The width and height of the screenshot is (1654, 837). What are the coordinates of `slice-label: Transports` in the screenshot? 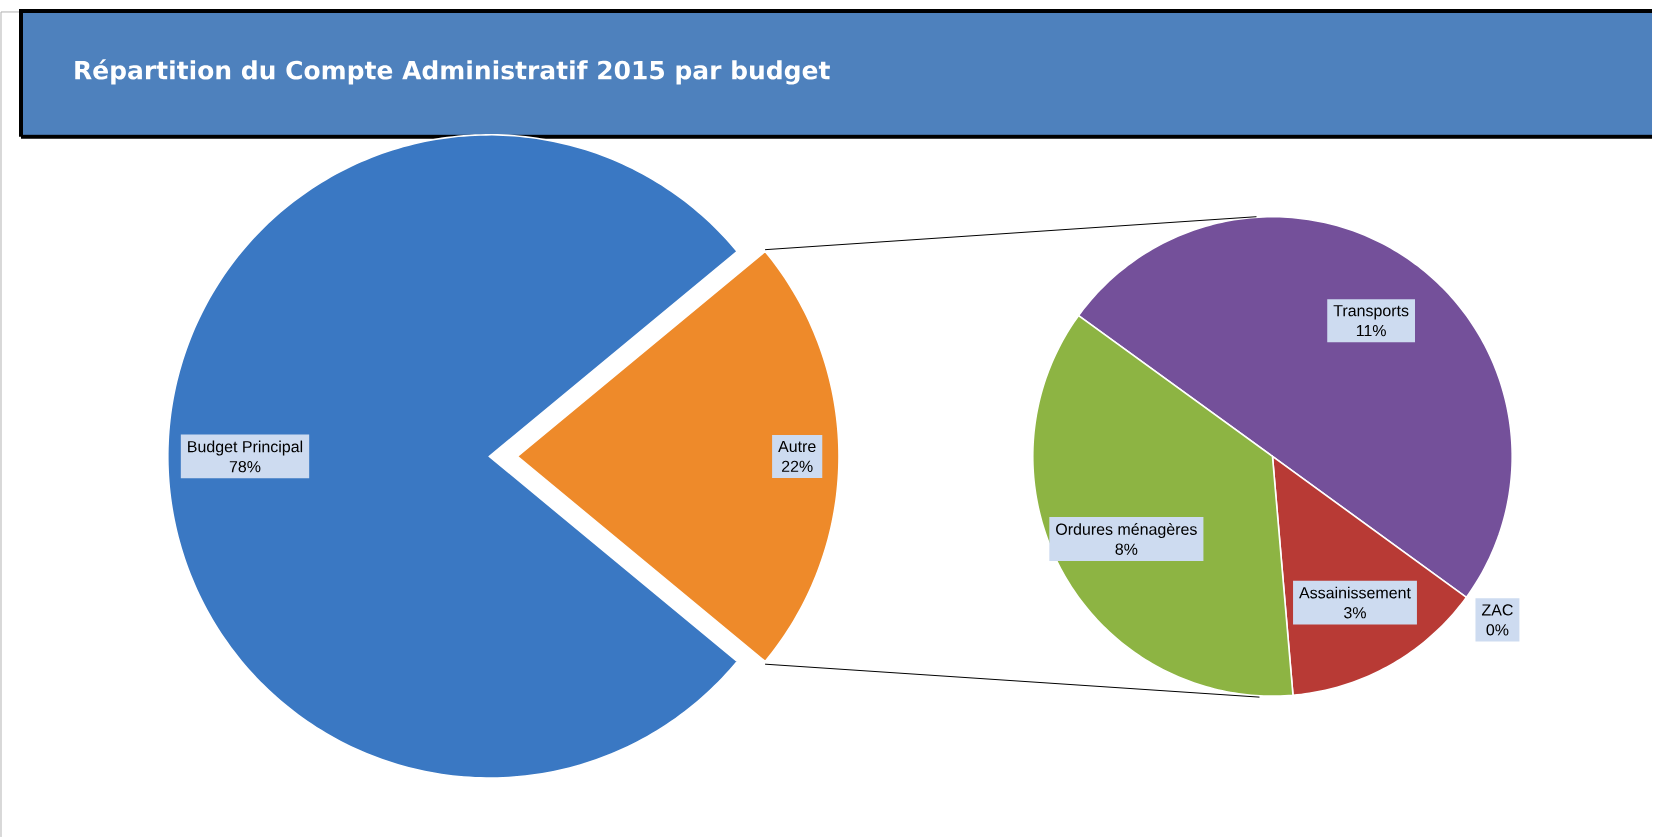 It's located at (1371, 312).